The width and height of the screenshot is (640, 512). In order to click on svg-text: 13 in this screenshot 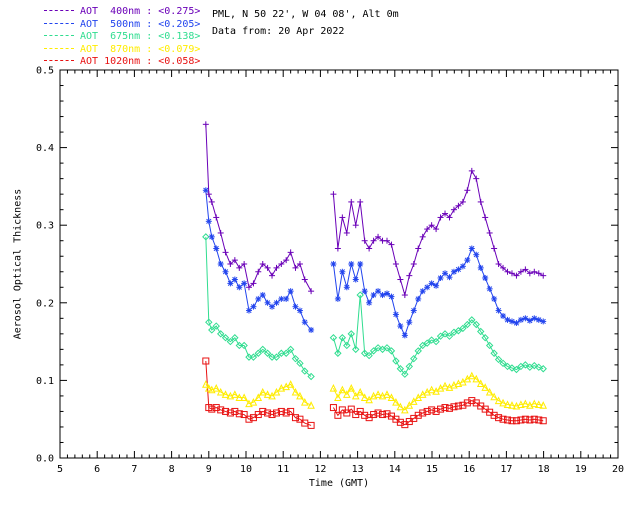, I will do `click(358, 469)`.